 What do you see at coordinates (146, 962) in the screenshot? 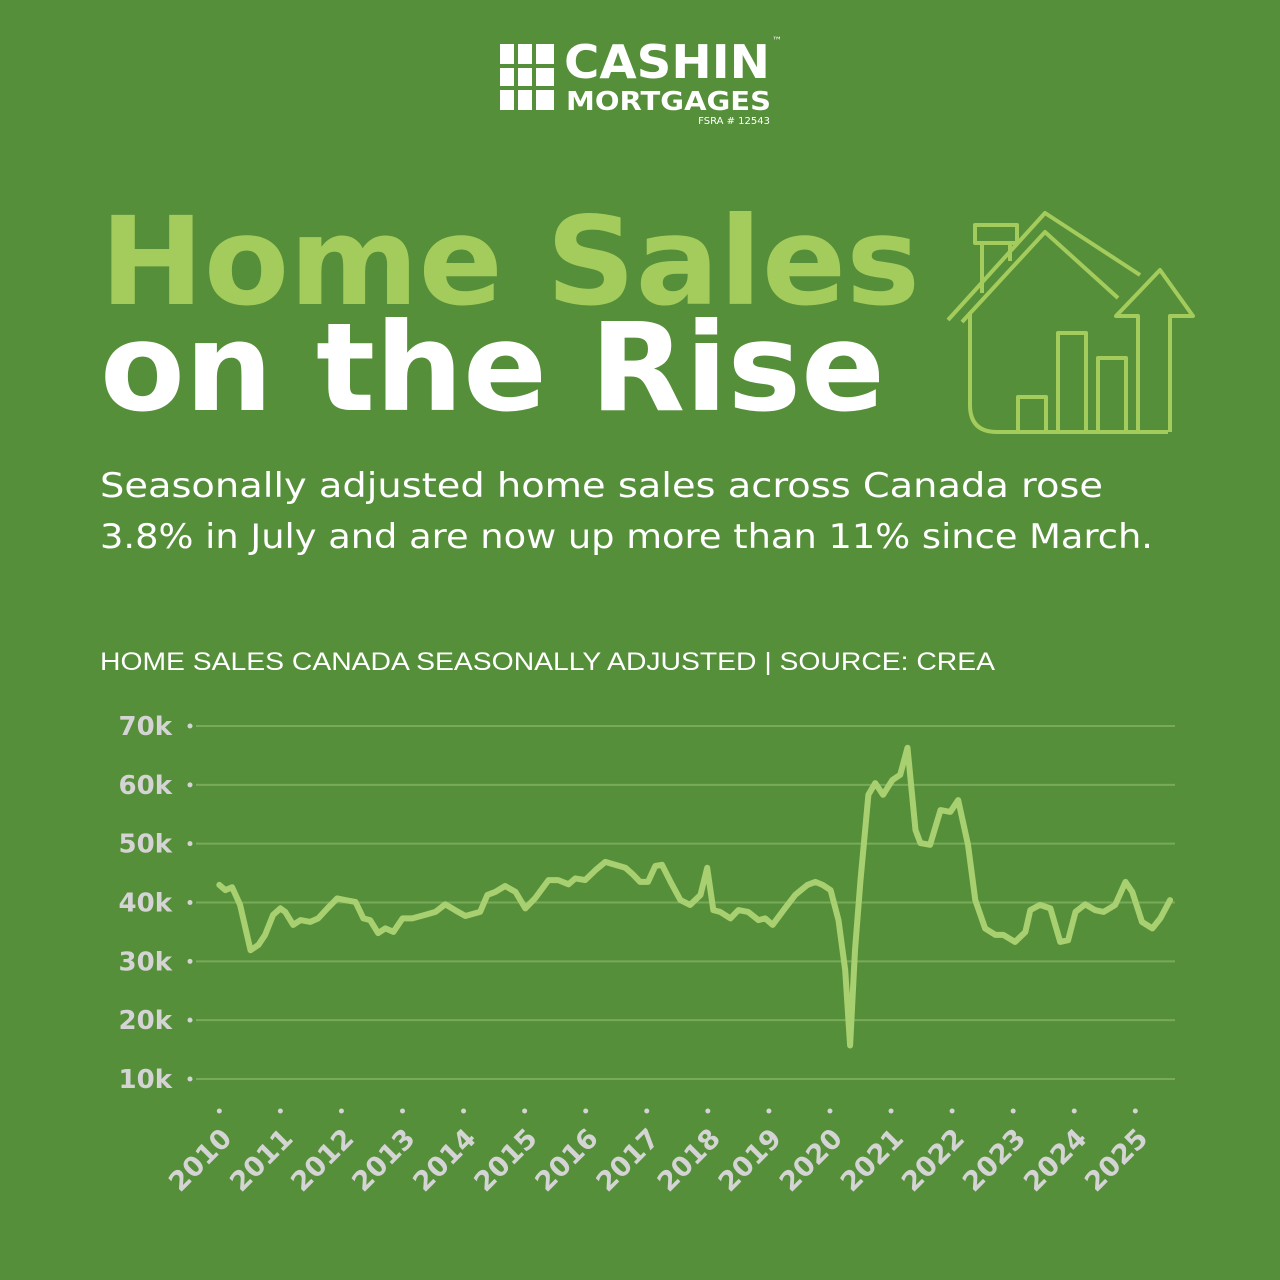
I see `y-tick-label: 30k` at bounding box center [146, 962].